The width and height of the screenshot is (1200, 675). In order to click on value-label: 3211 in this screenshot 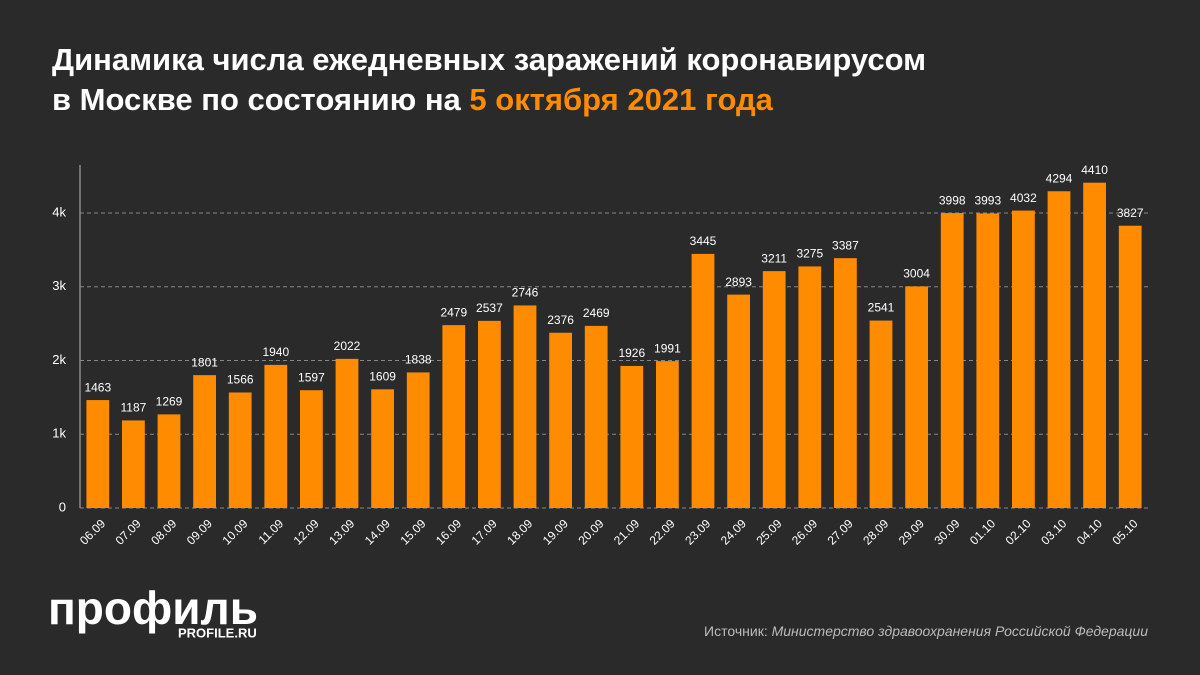, I will do `click(774, 258)`.